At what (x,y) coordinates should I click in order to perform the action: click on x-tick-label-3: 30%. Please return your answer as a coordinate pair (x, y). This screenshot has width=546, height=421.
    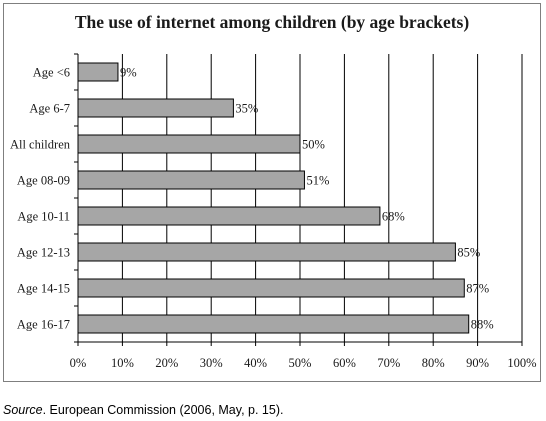
    Looking at the image, I should click on (211, 363).